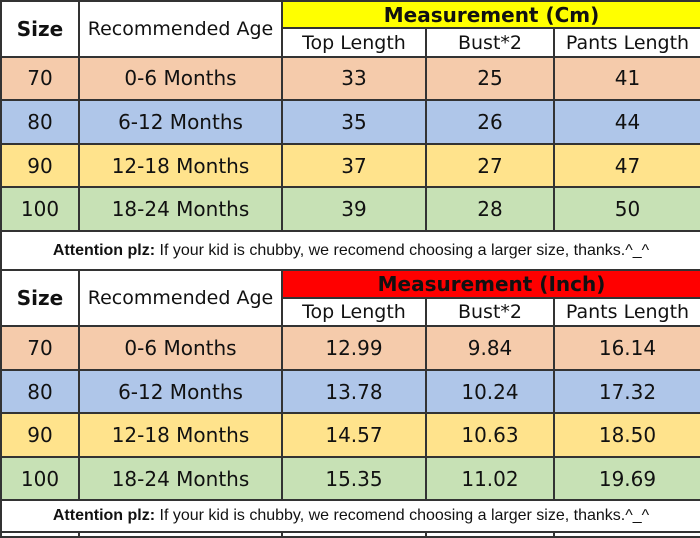 The height and width of the screenshot is (538, 700). What do you see at coordinates (626, 209) in the screenshot?
I see `pants-length-cell: 50` at bounding box center [626, 209].